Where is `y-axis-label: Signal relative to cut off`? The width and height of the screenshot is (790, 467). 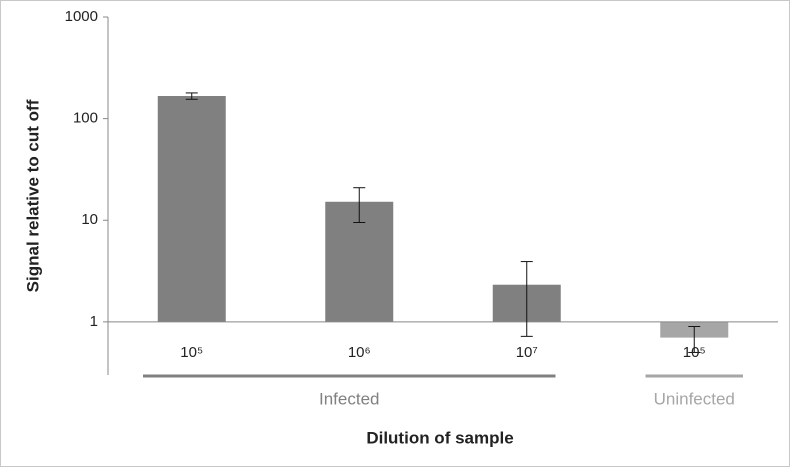 y-axis-label: Signal relative to cut off is located at coordinates (32, 195).